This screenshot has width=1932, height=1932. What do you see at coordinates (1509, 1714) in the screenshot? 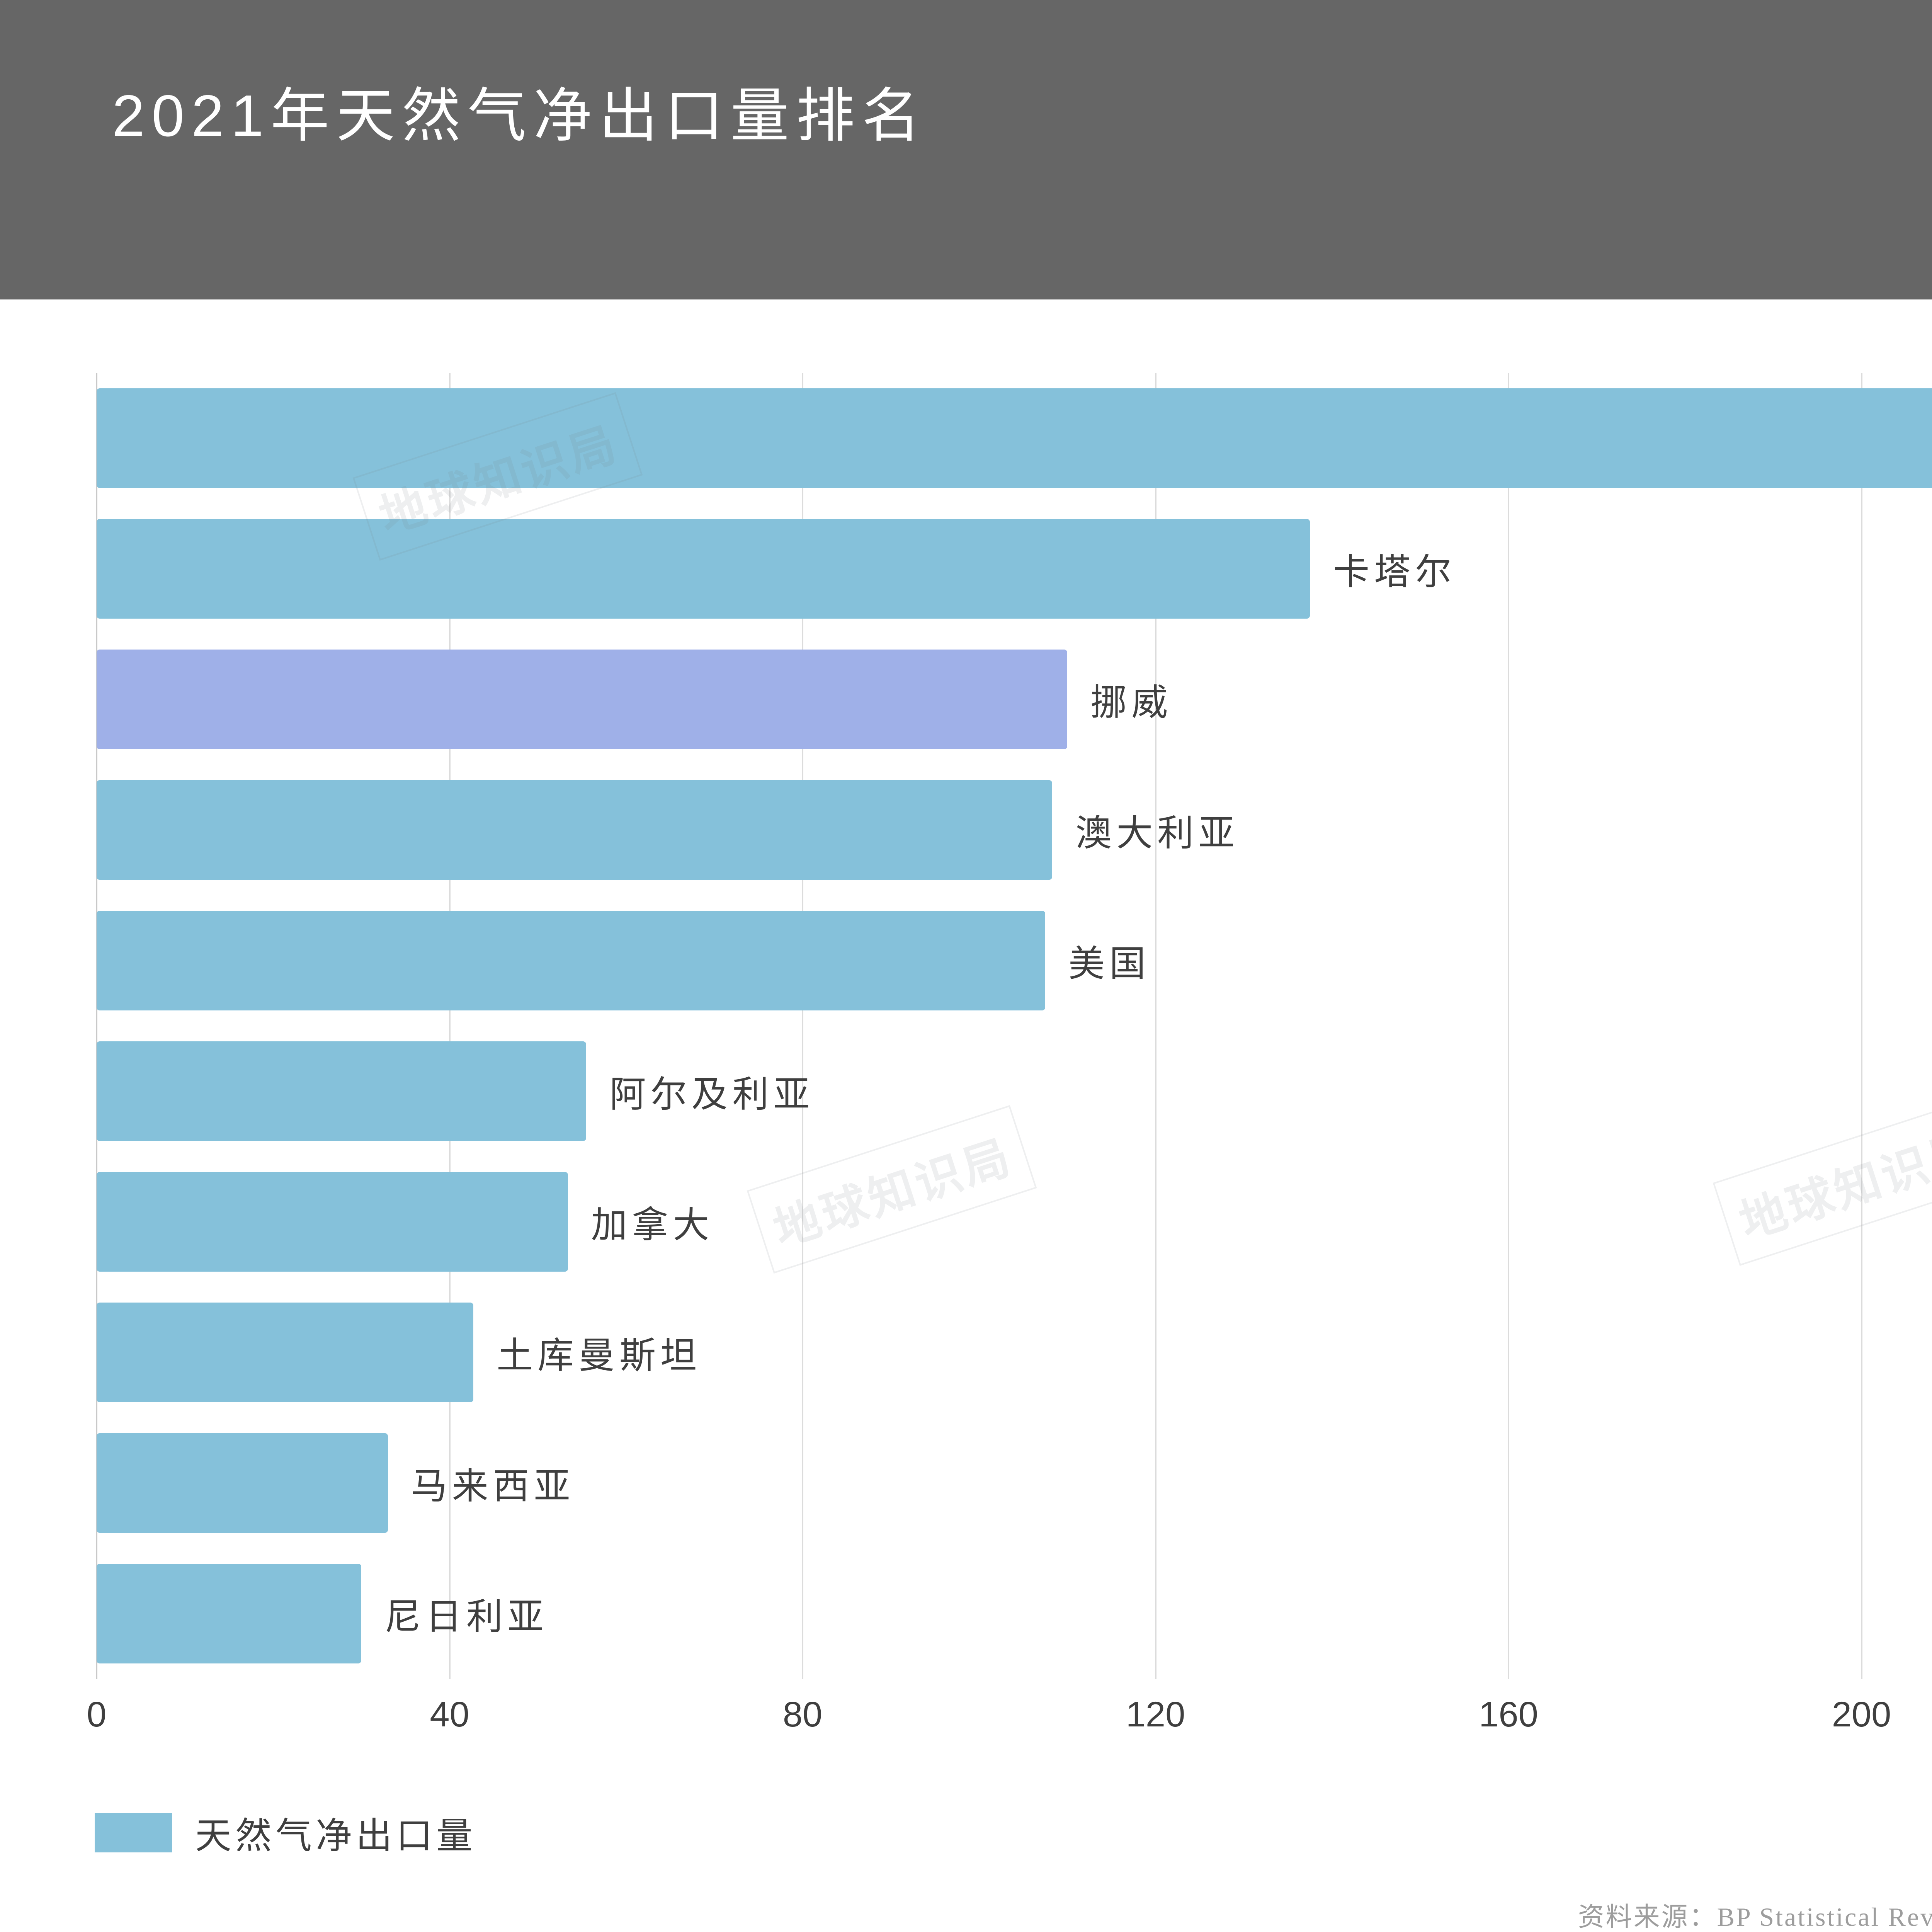
I see `x-tick-160: 160` at bounding box center [1509, 1714].